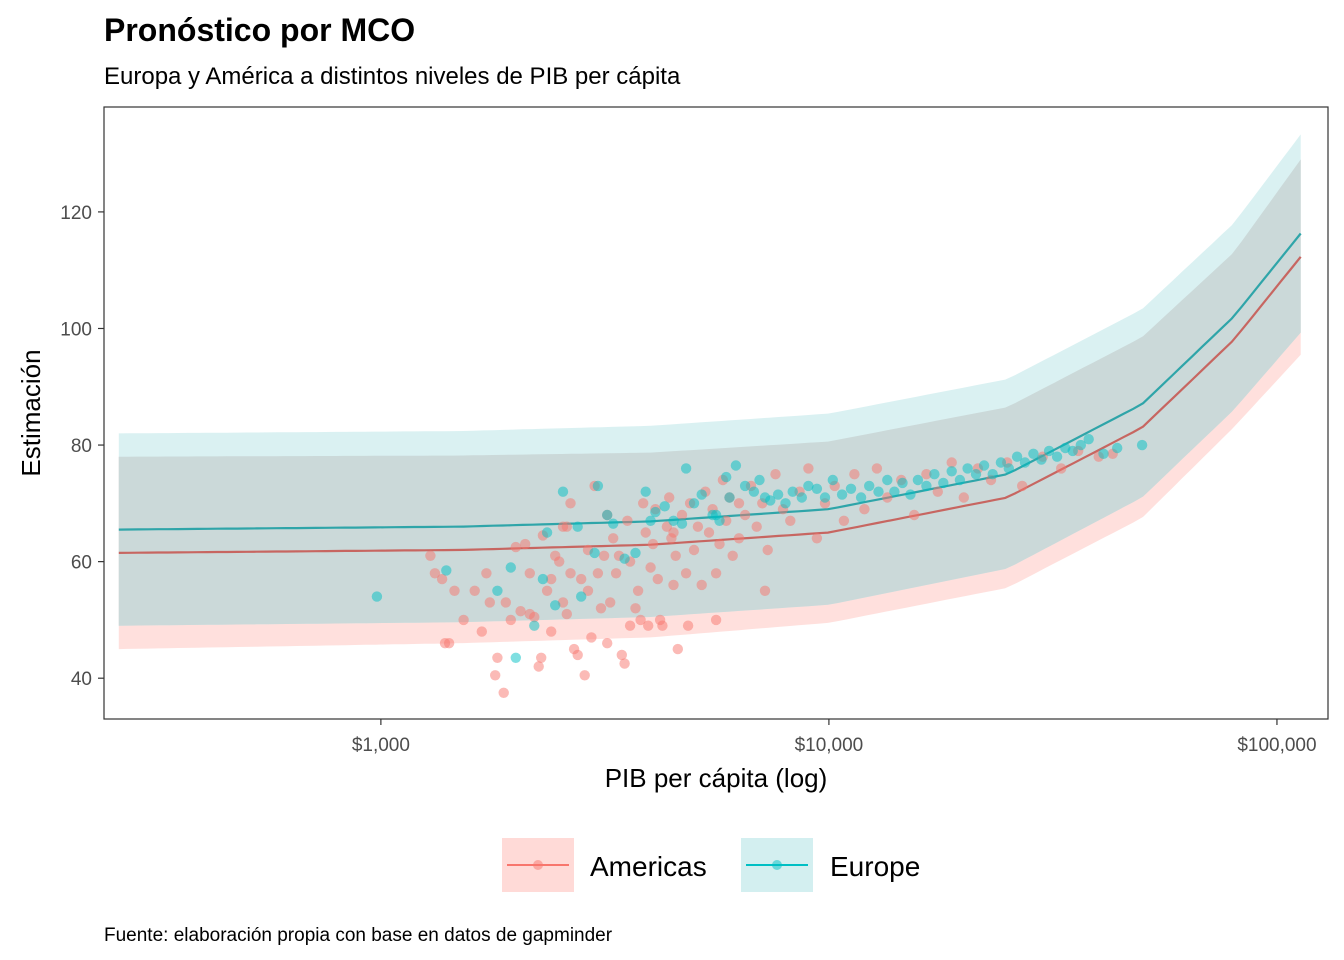 Image resolution: width=1344 pixels, height=960 pixels. I want to click on y-tick-label-3: 100, so click(76, 329).